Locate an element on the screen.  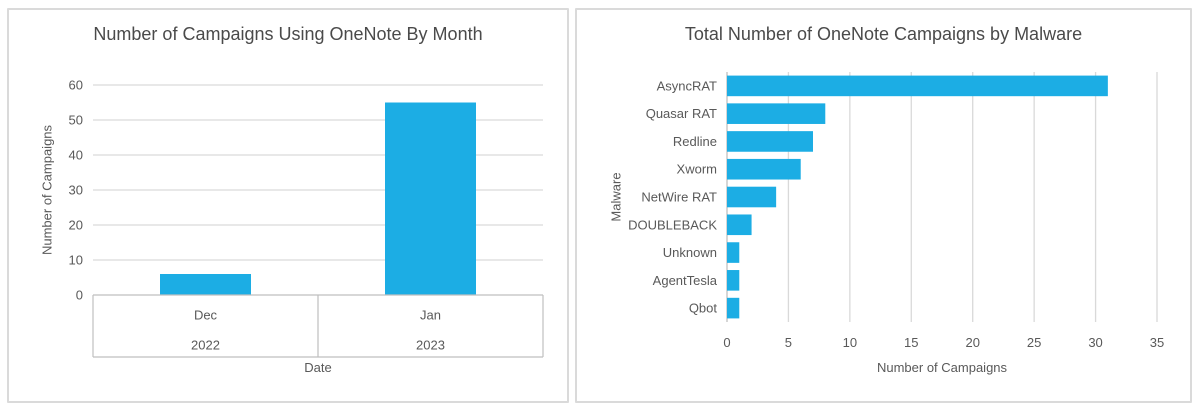
category-label-AgentTesla: AgentTesla is located at coordinates (685, 280).